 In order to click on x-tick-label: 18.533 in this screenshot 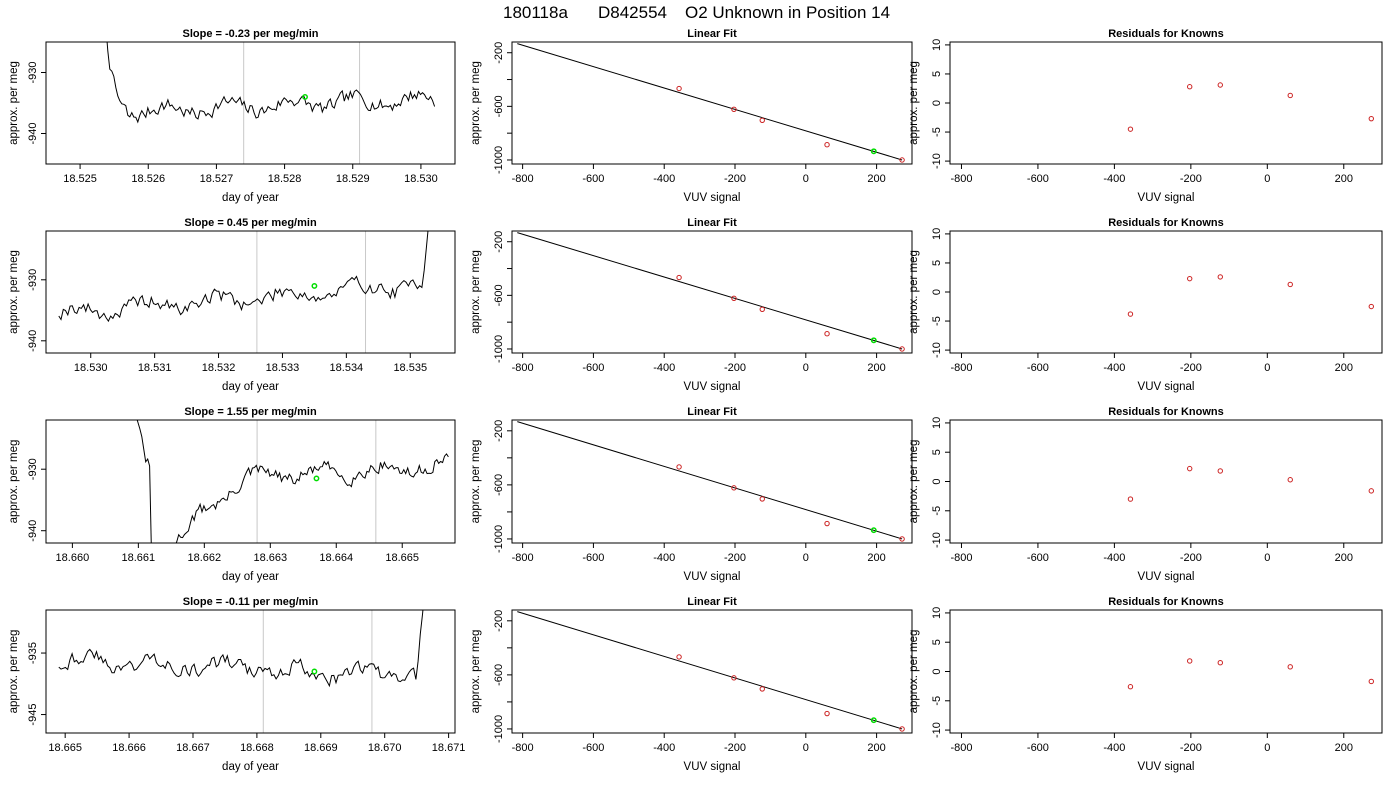, I will do `click(283, 368)`.